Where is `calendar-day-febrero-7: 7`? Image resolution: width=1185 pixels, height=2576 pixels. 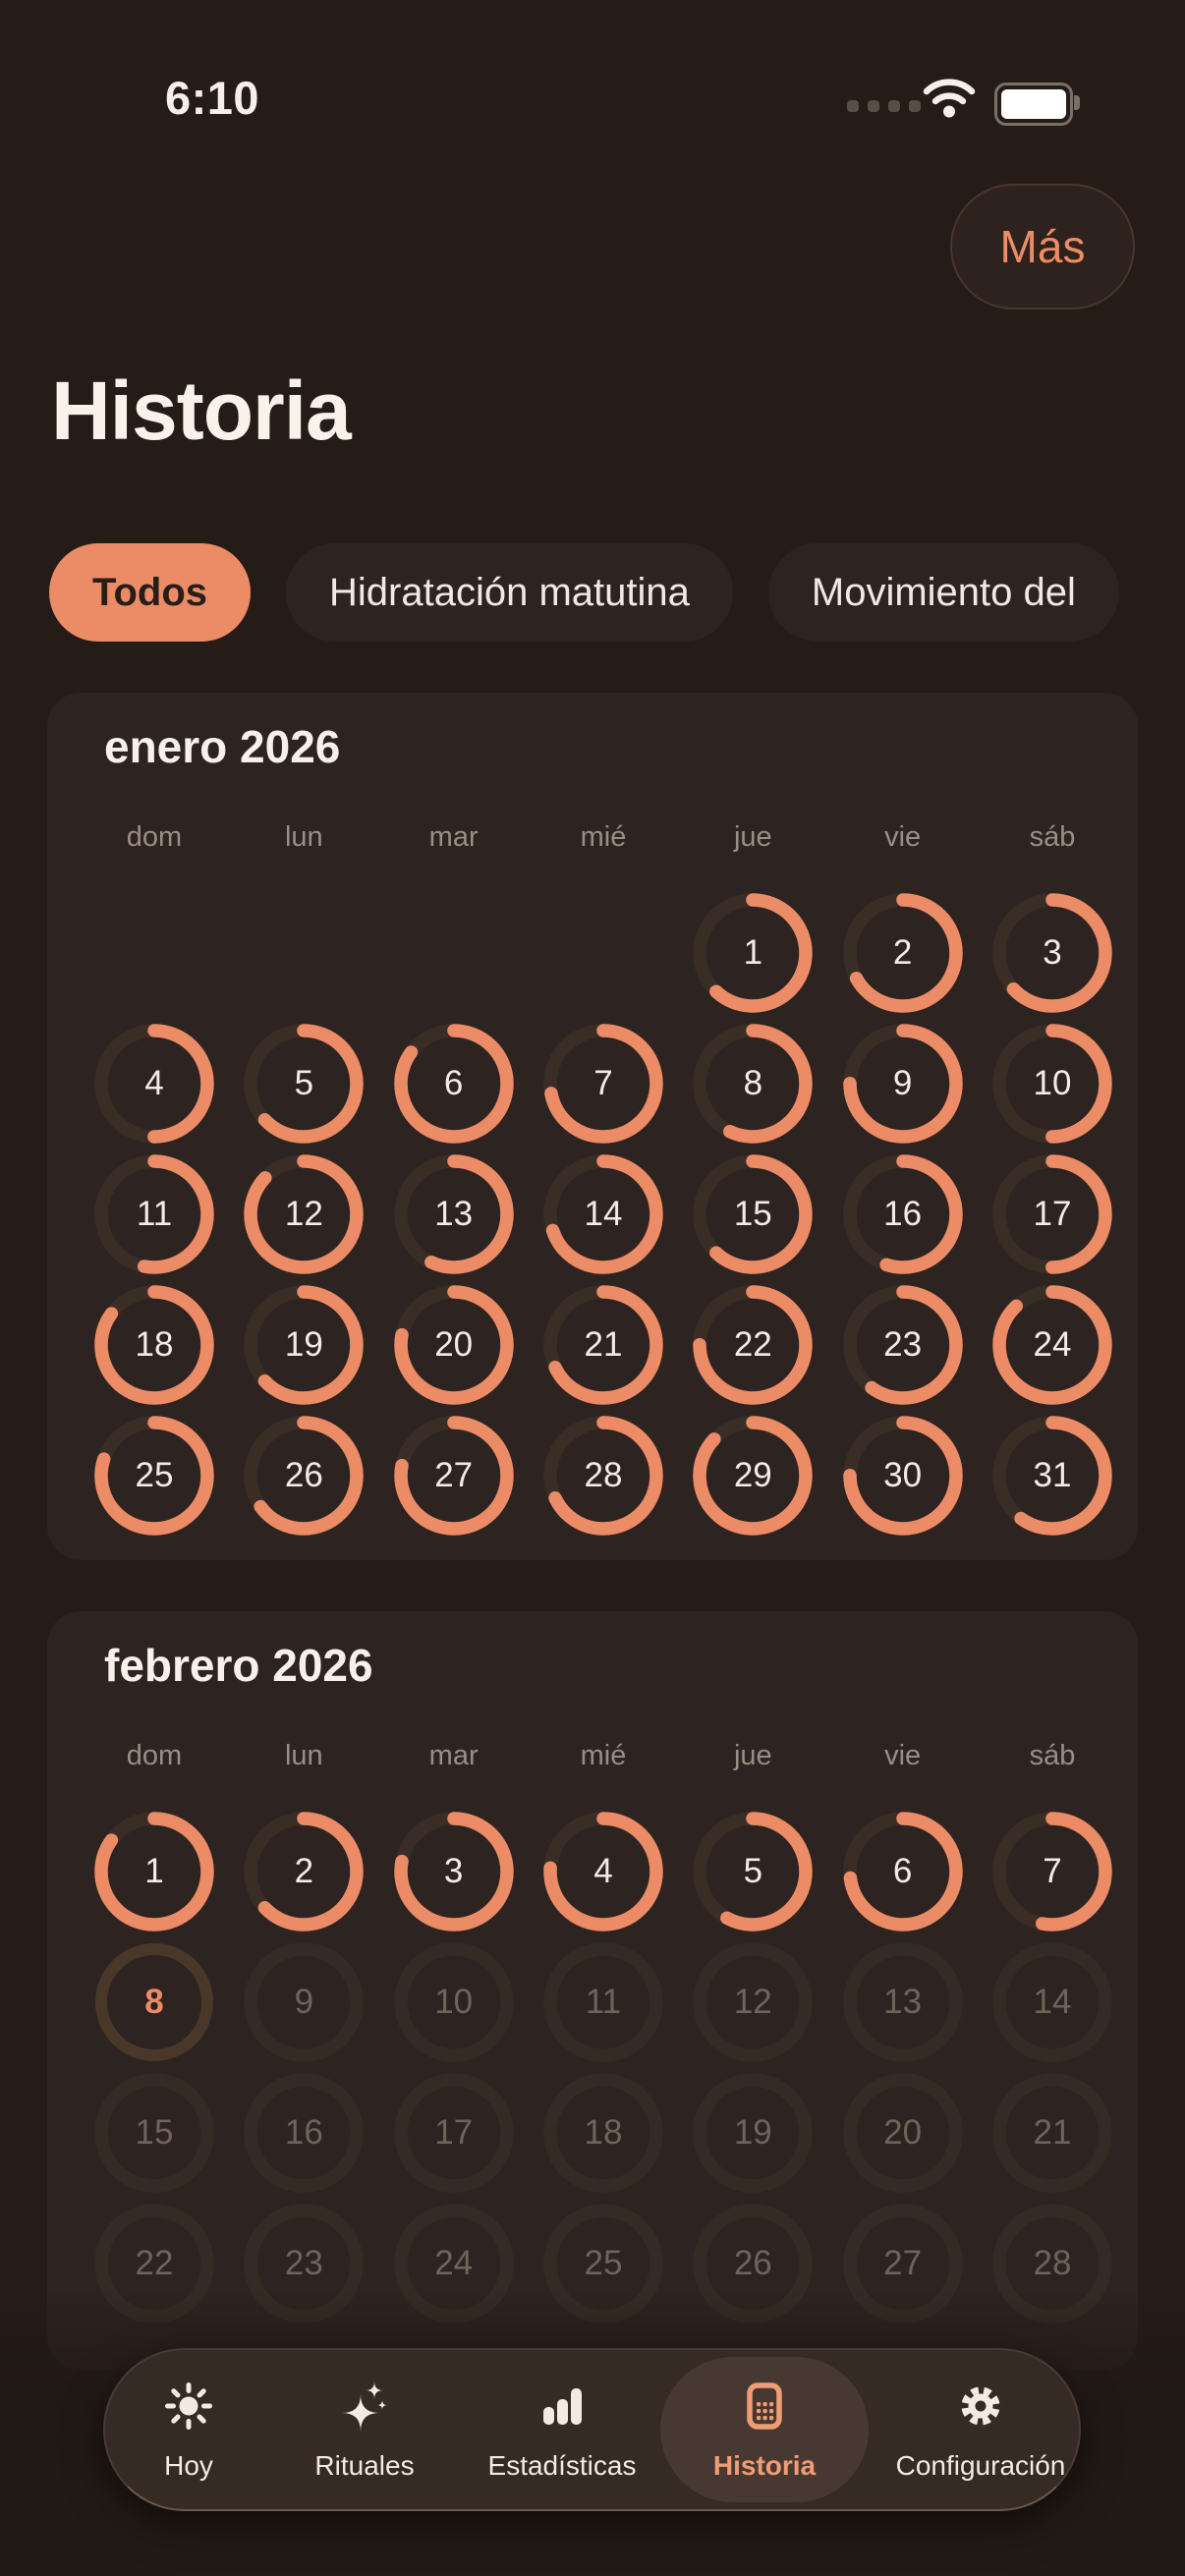
calendar-day-febrero-7: 7 is located at coordinates (1052, 1871).